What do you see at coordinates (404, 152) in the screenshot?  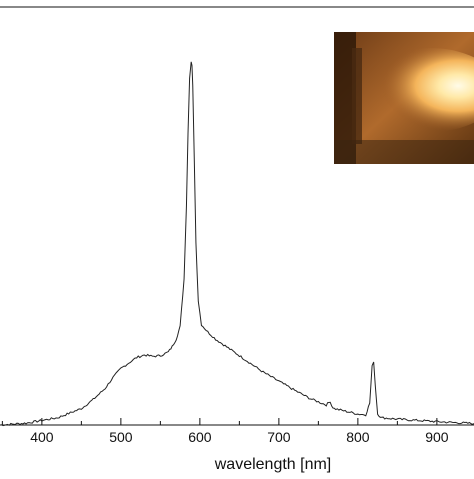 I see `inset-floor` at bounding box center [404, 152].